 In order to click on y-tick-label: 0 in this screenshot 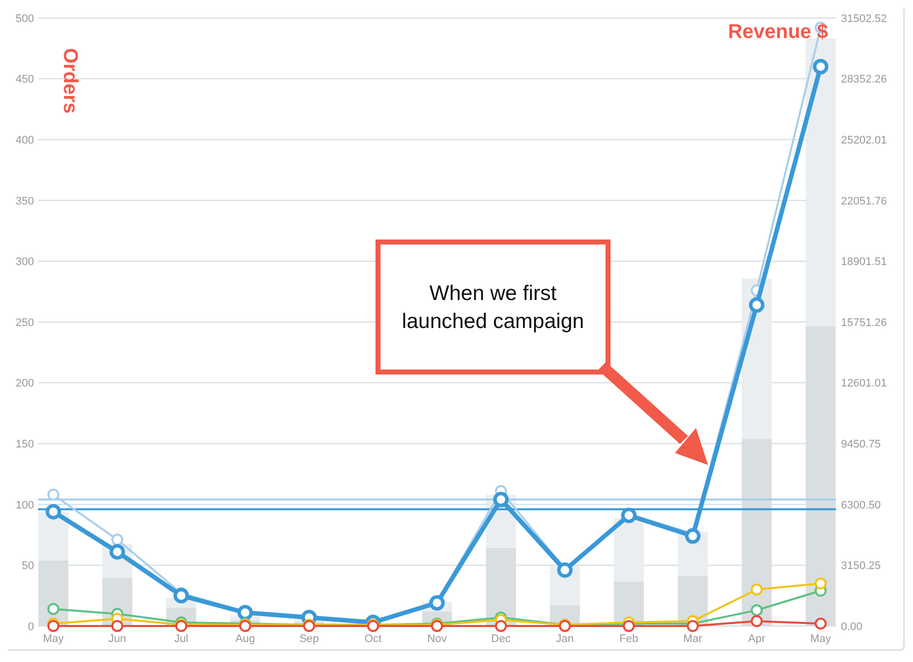, I will do `click(31, 626)`.